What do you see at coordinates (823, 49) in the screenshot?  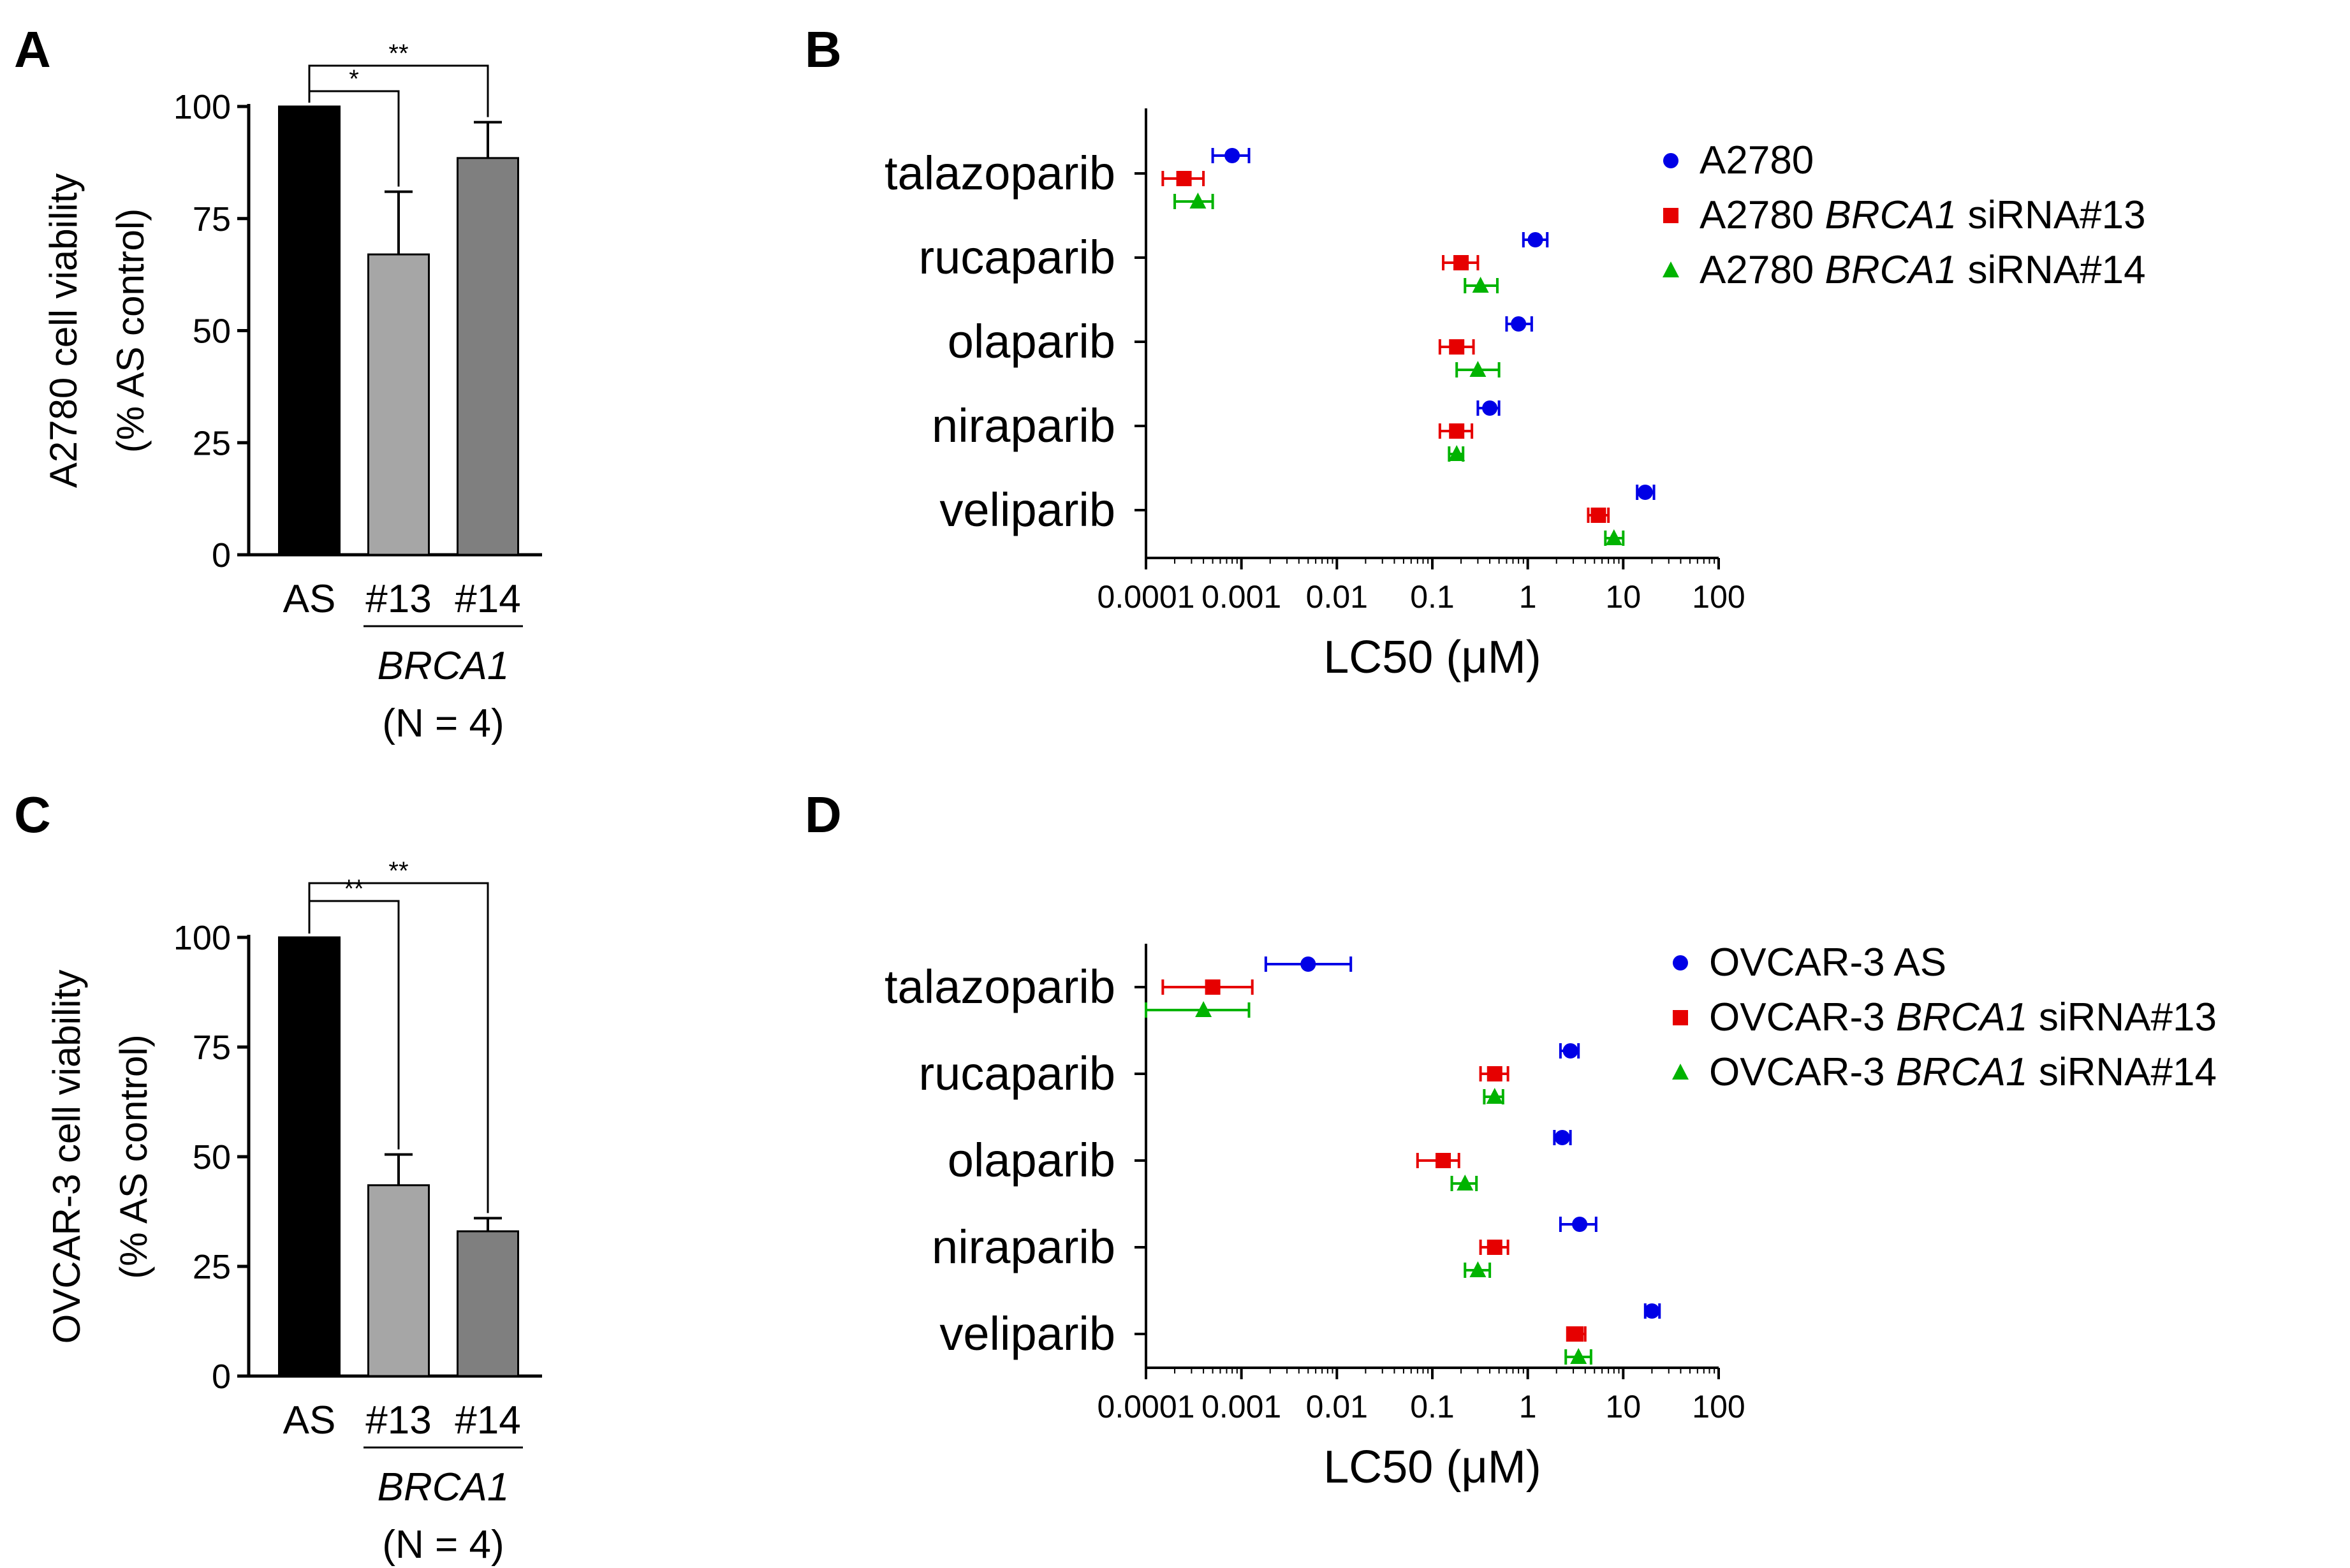 I see `panel-letter: B` at bounding box center [823, 49].